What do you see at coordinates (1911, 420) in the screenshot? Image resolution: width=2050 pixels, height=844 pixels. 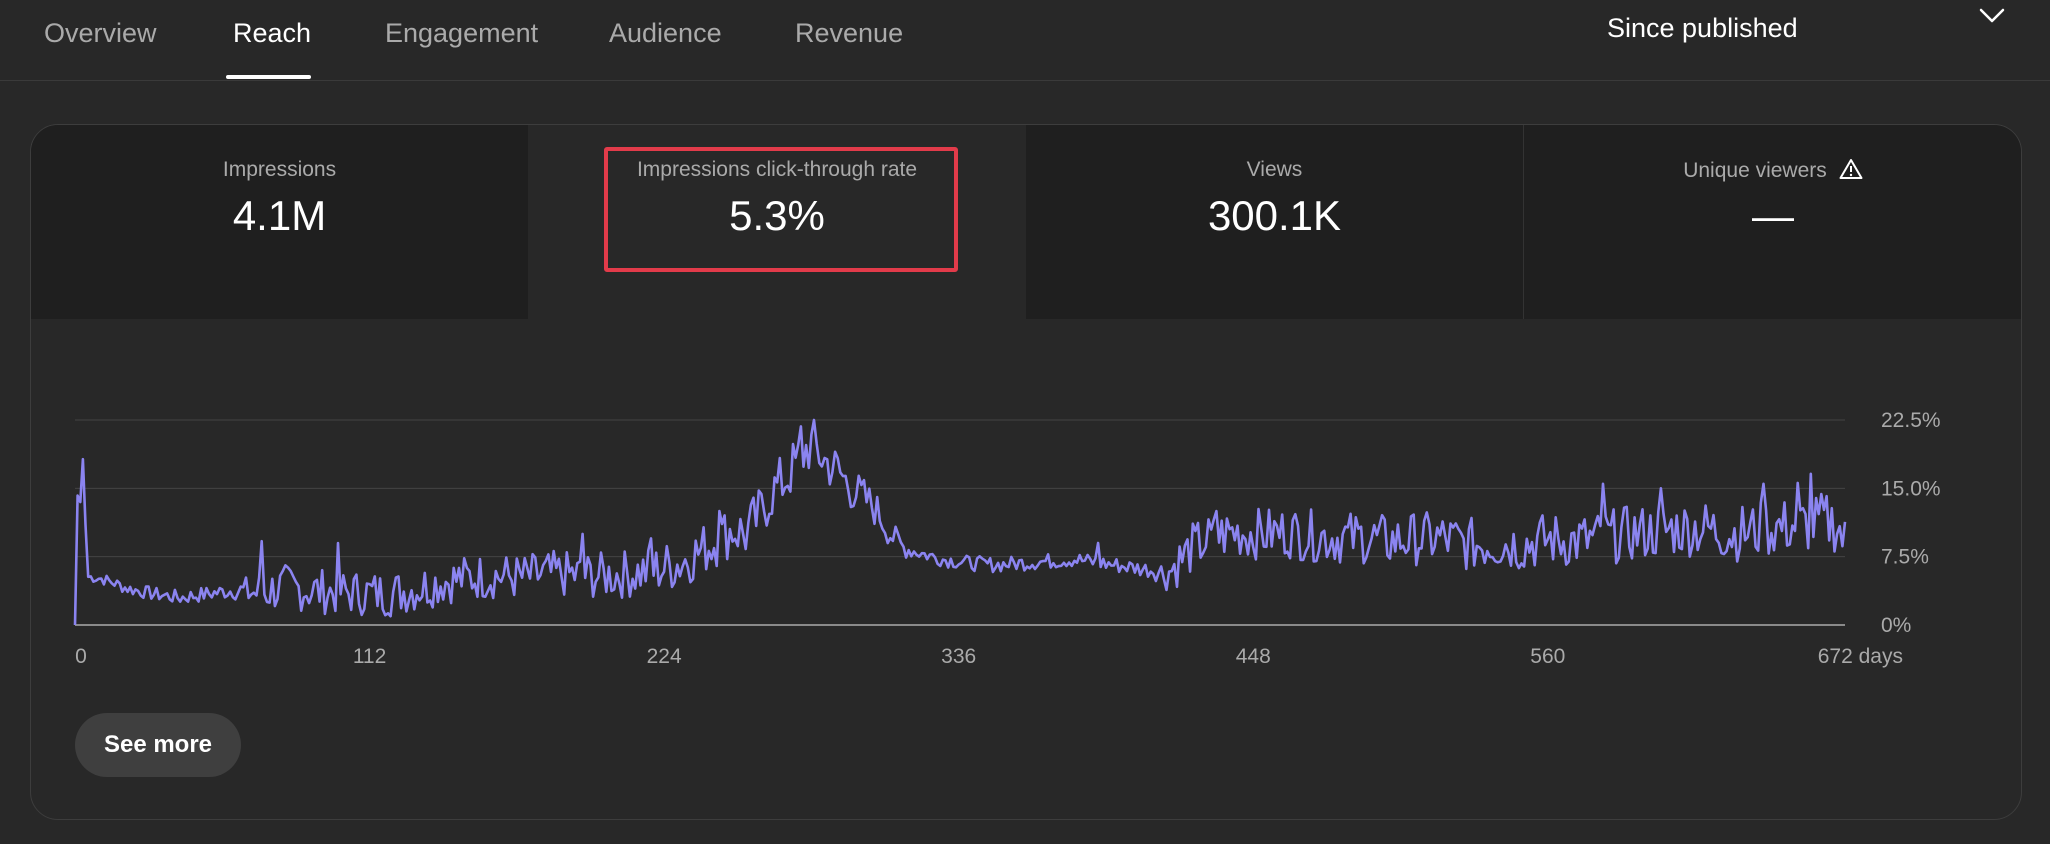 I see `y-tick-label: 22.5%` at bounding box center [1911, 420].